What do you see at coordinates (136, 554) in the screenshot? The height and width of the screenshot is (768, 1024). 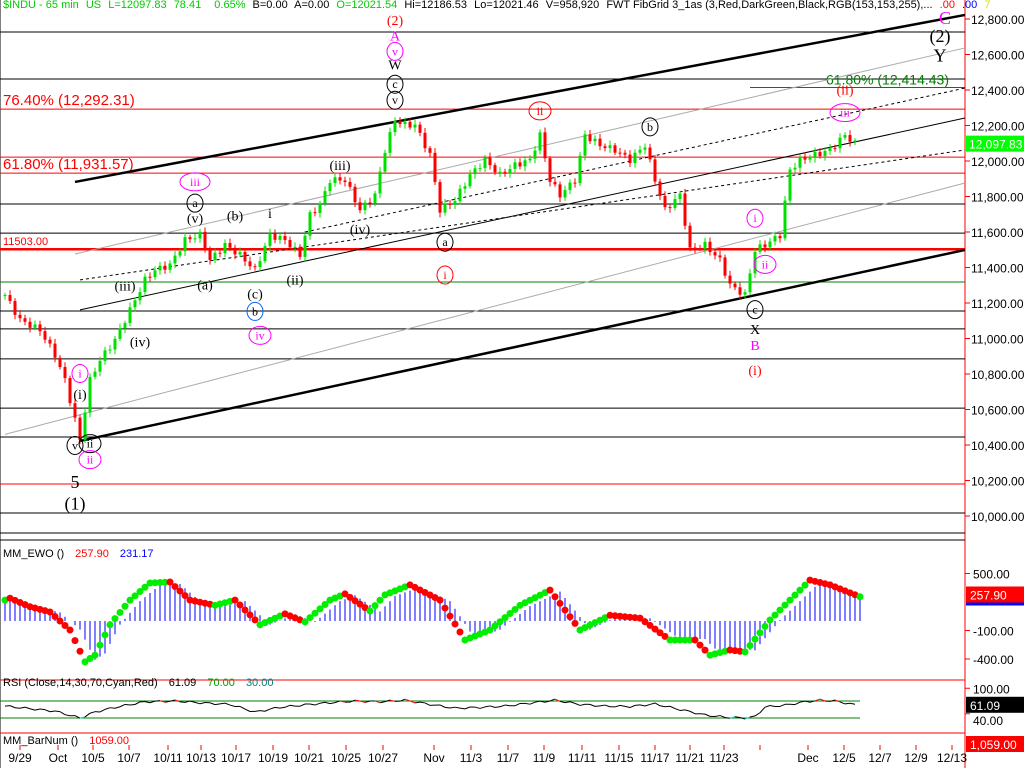 I see `ewo-hist-value: 231.17` at bounding box center [136, 554].